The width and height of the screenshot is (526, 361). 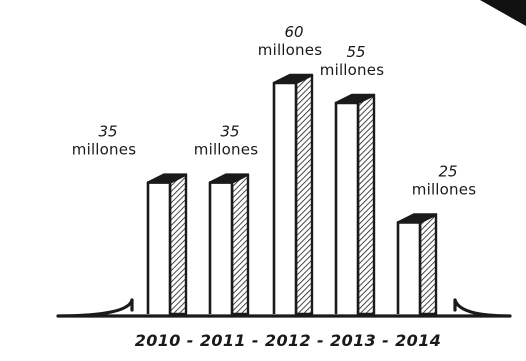 What do you see at coordinates (288, 340) in the screenshot?
I see `x-axis-years: 2010 - 2011 - 2012 - 2013 - 2014` at bounding box center [288, 340].